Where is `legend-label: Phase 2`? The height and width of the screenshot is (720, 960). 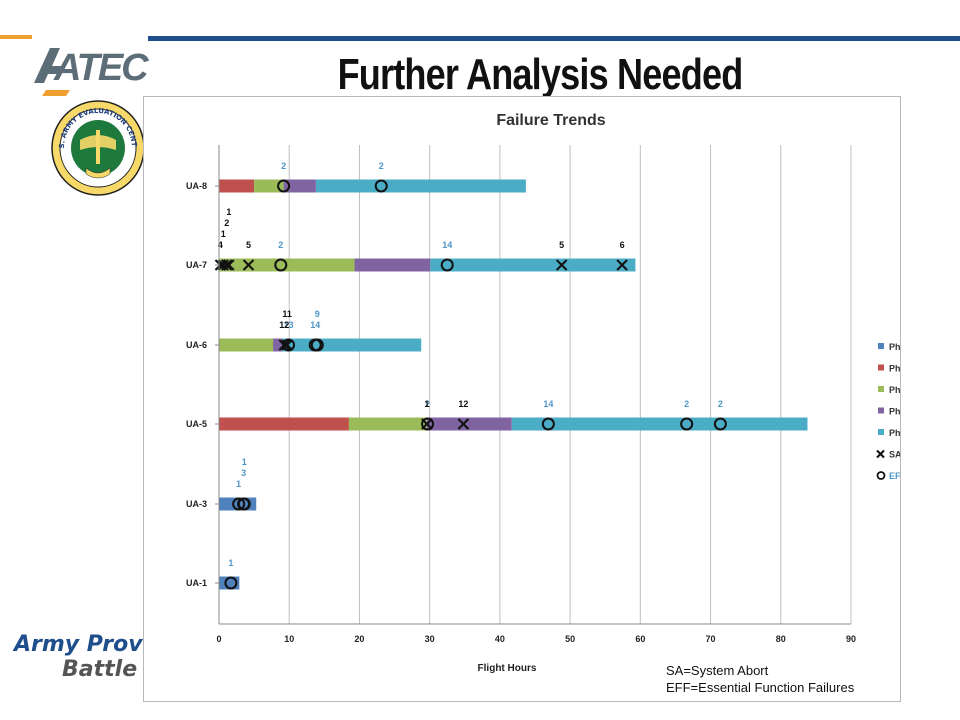 legend-label: Phase 2 is located at coordinates (894, 369).